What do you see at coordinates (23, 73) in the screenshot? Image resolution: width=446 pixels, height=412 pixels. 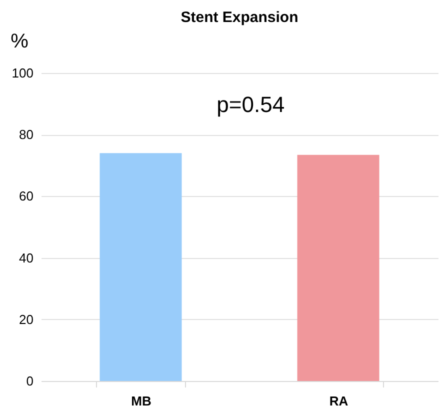 I see `y-tick-label: 100` at bounding box center [23, 73].